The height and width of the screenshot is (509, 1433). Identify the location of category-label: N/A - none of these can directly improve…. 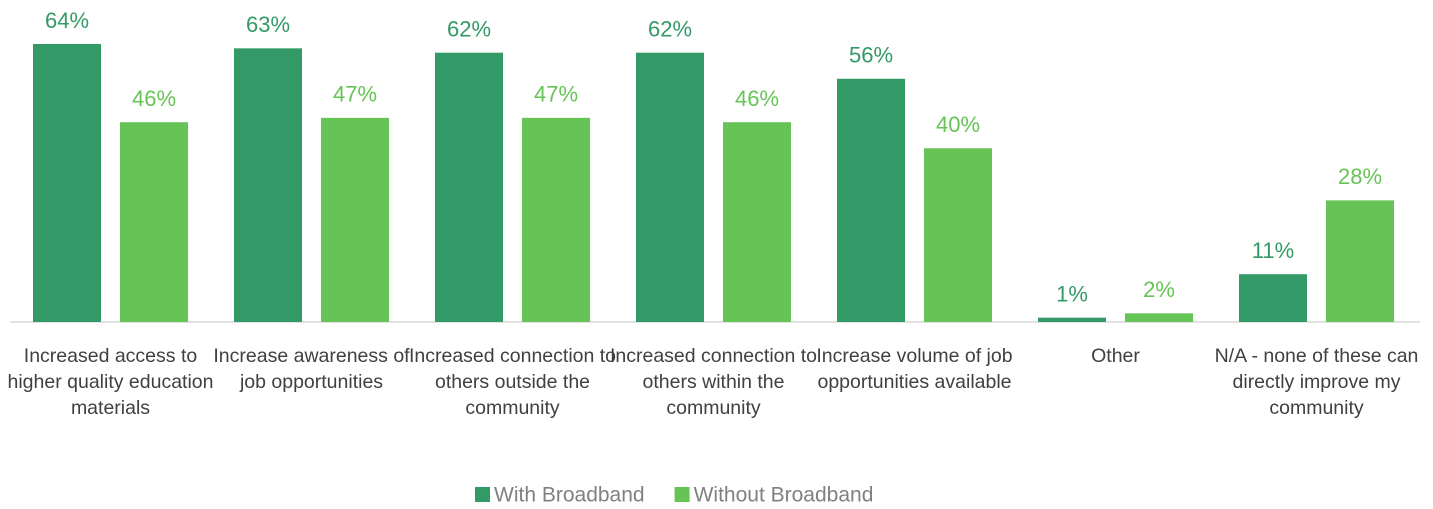
(1316, 382).